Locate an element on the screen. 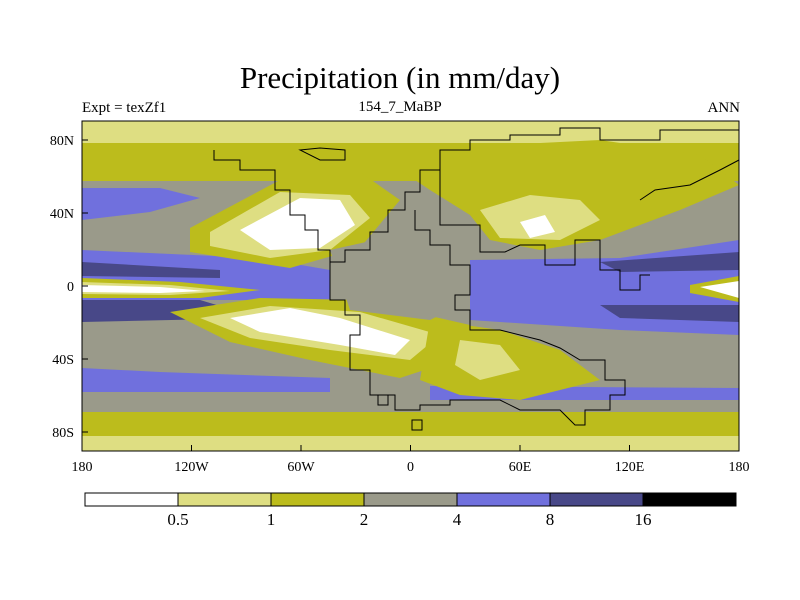  very-wet-east-south is located at coordinates (669, 313).